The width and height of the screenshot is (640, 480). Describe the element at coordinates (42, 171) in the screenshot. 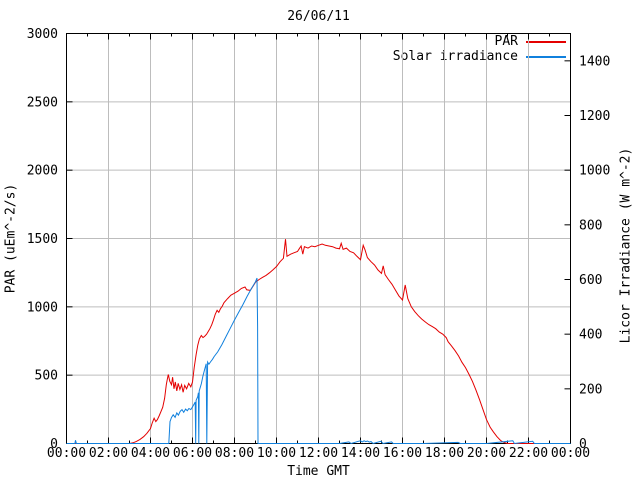

I see `y-left-tick-label: 2000` at that location.